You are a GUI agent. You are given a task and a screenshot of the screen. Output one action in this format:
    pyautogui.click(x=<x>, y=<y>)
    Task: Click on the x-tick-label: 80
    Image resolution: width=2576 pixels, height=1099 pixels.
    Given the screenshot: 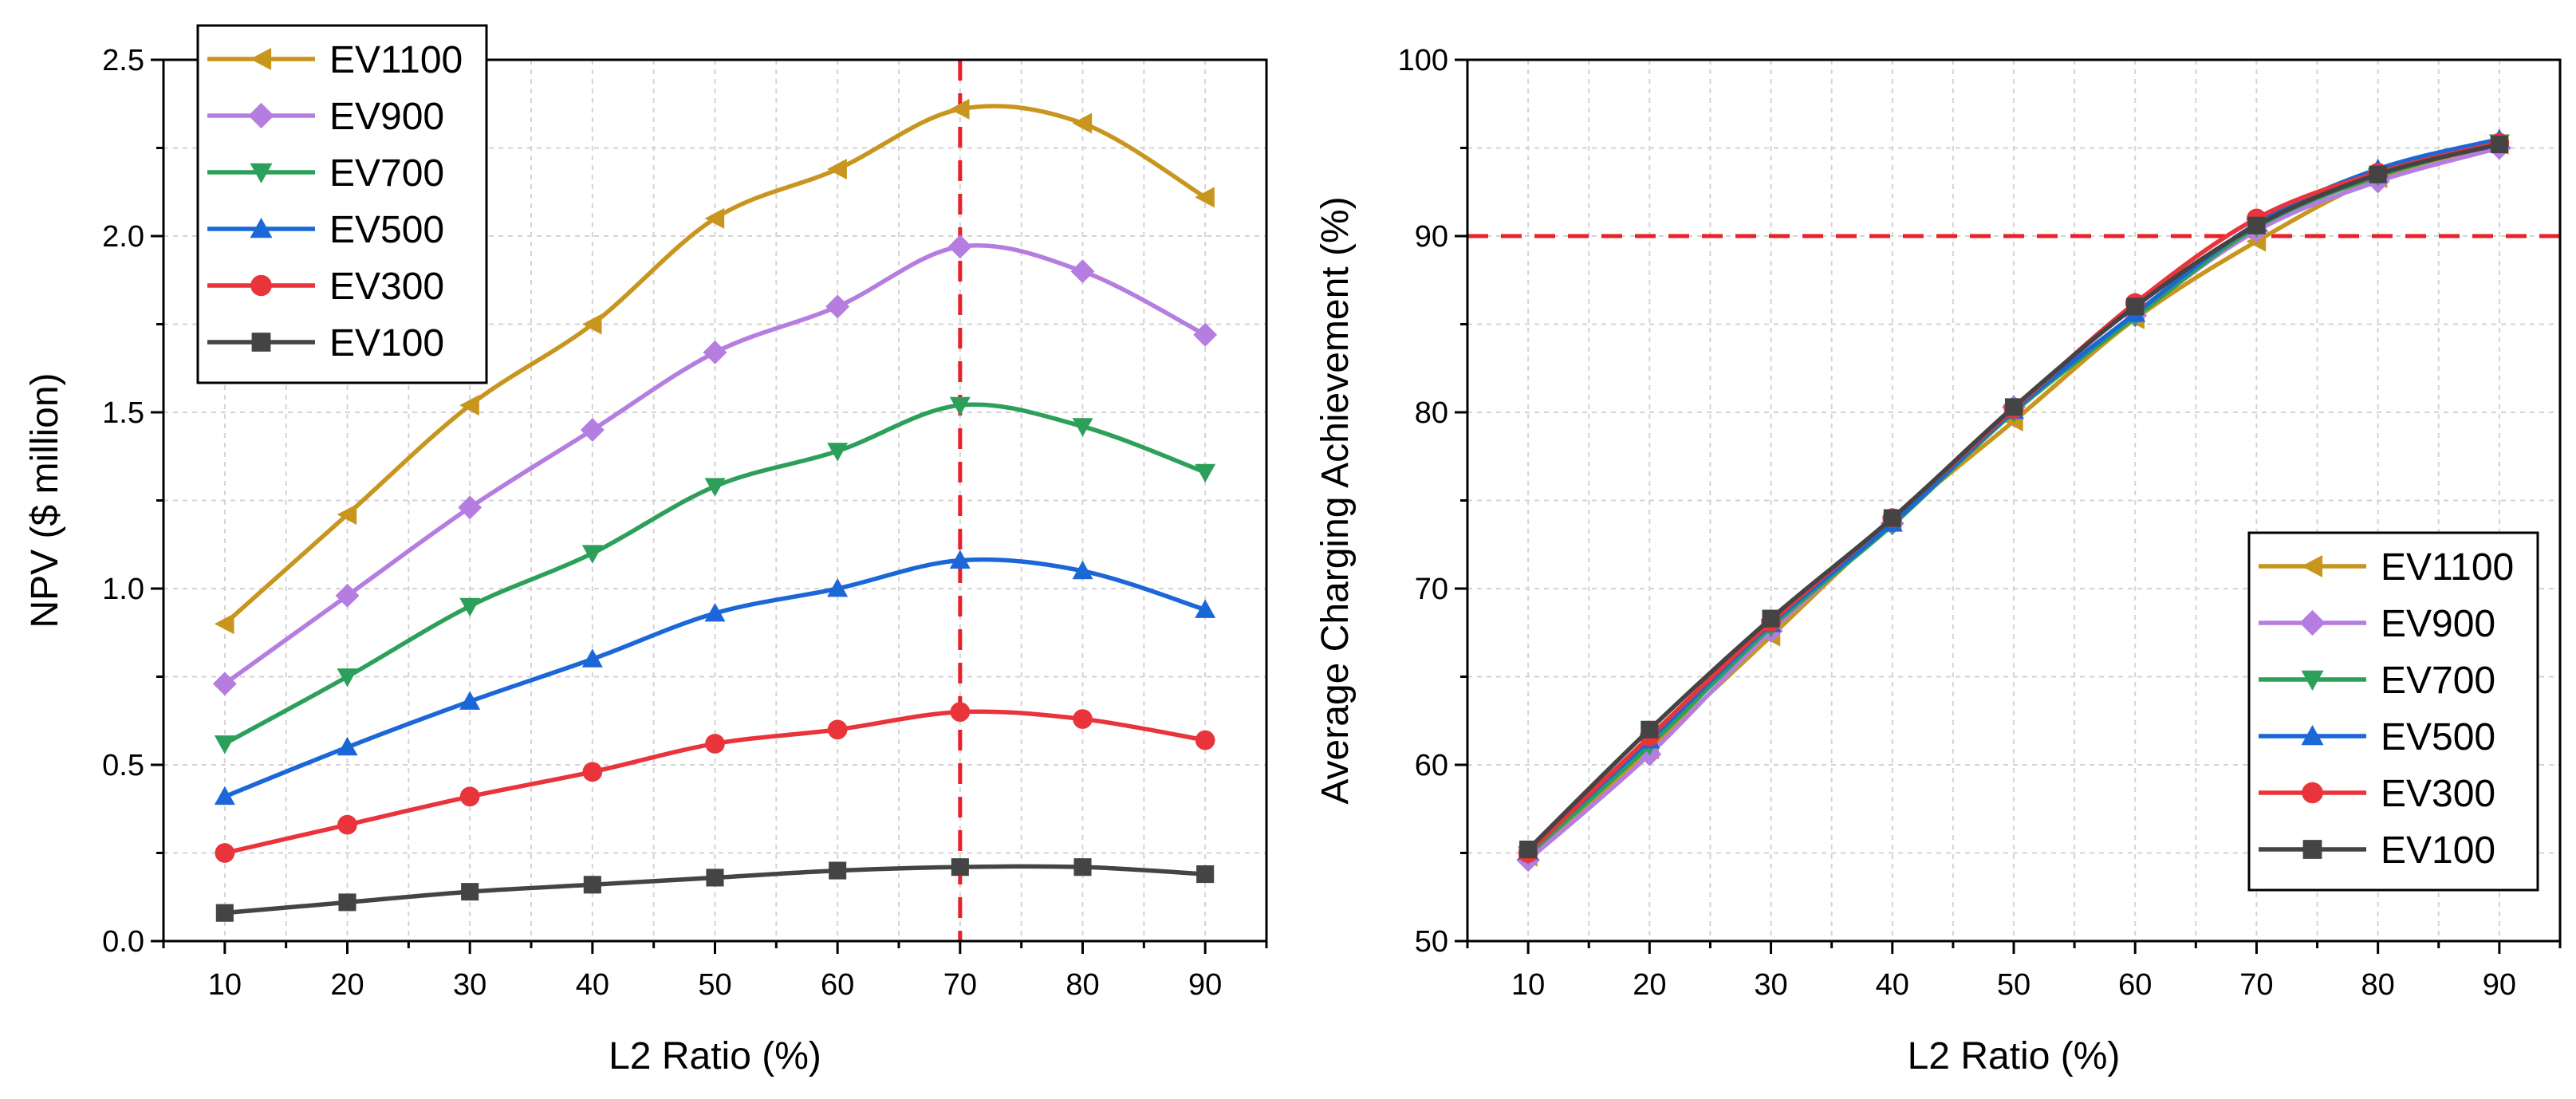 What is the action you would take?
    pyautogui.click(x=1082, y=985)
    